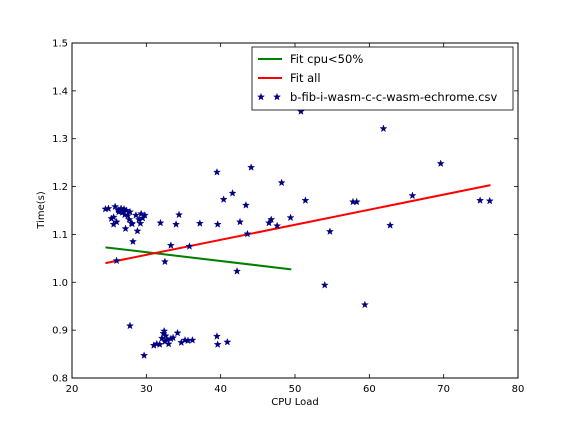 The height and width of the screenshot is (432, 576). I want to click on x-tick-label: 70, so click(443, 389).